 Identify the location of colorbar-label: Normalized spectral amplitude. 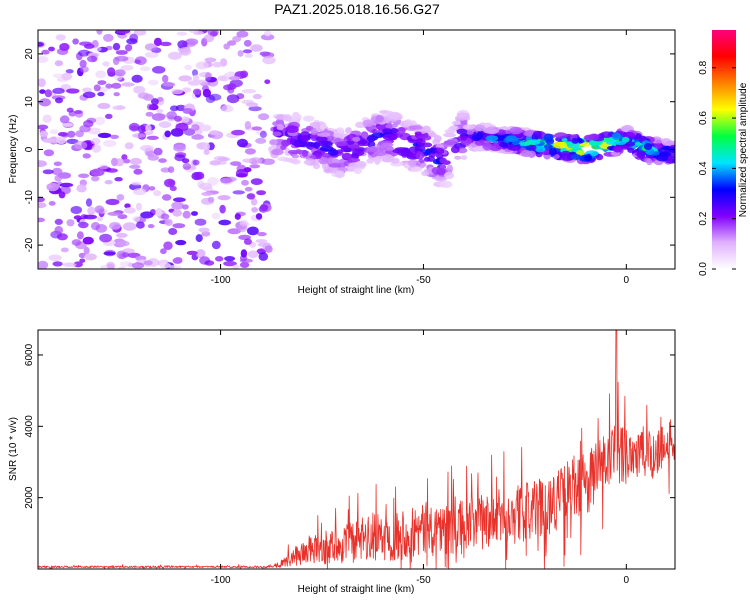
(743, 149).